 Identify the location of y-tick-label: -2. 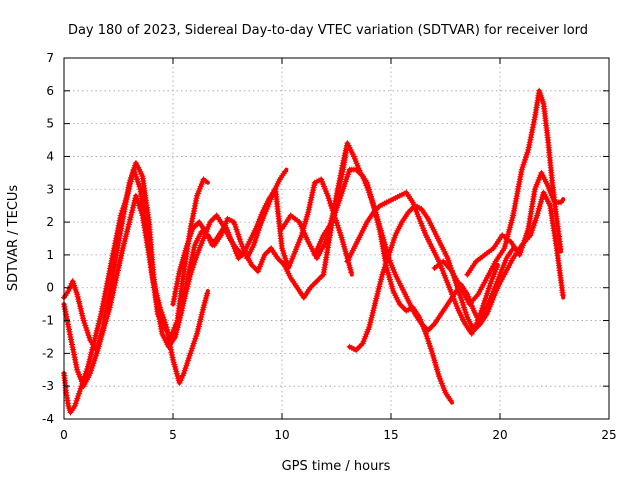
(48, 353).